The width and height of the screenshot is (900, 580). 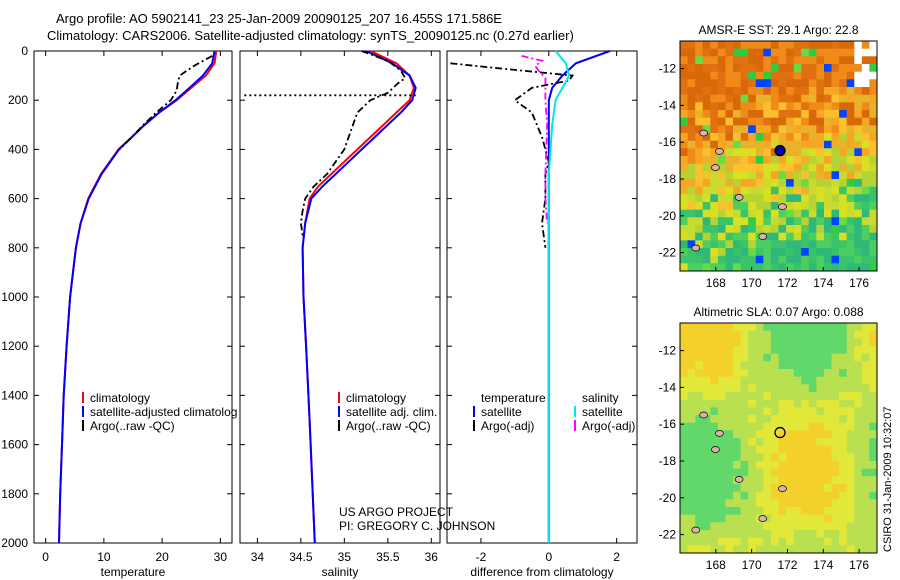 What do you see at coordinates (258, 557) in the screenshot?
I see `x-tick-label: 34` at bounding box center [258, 557].